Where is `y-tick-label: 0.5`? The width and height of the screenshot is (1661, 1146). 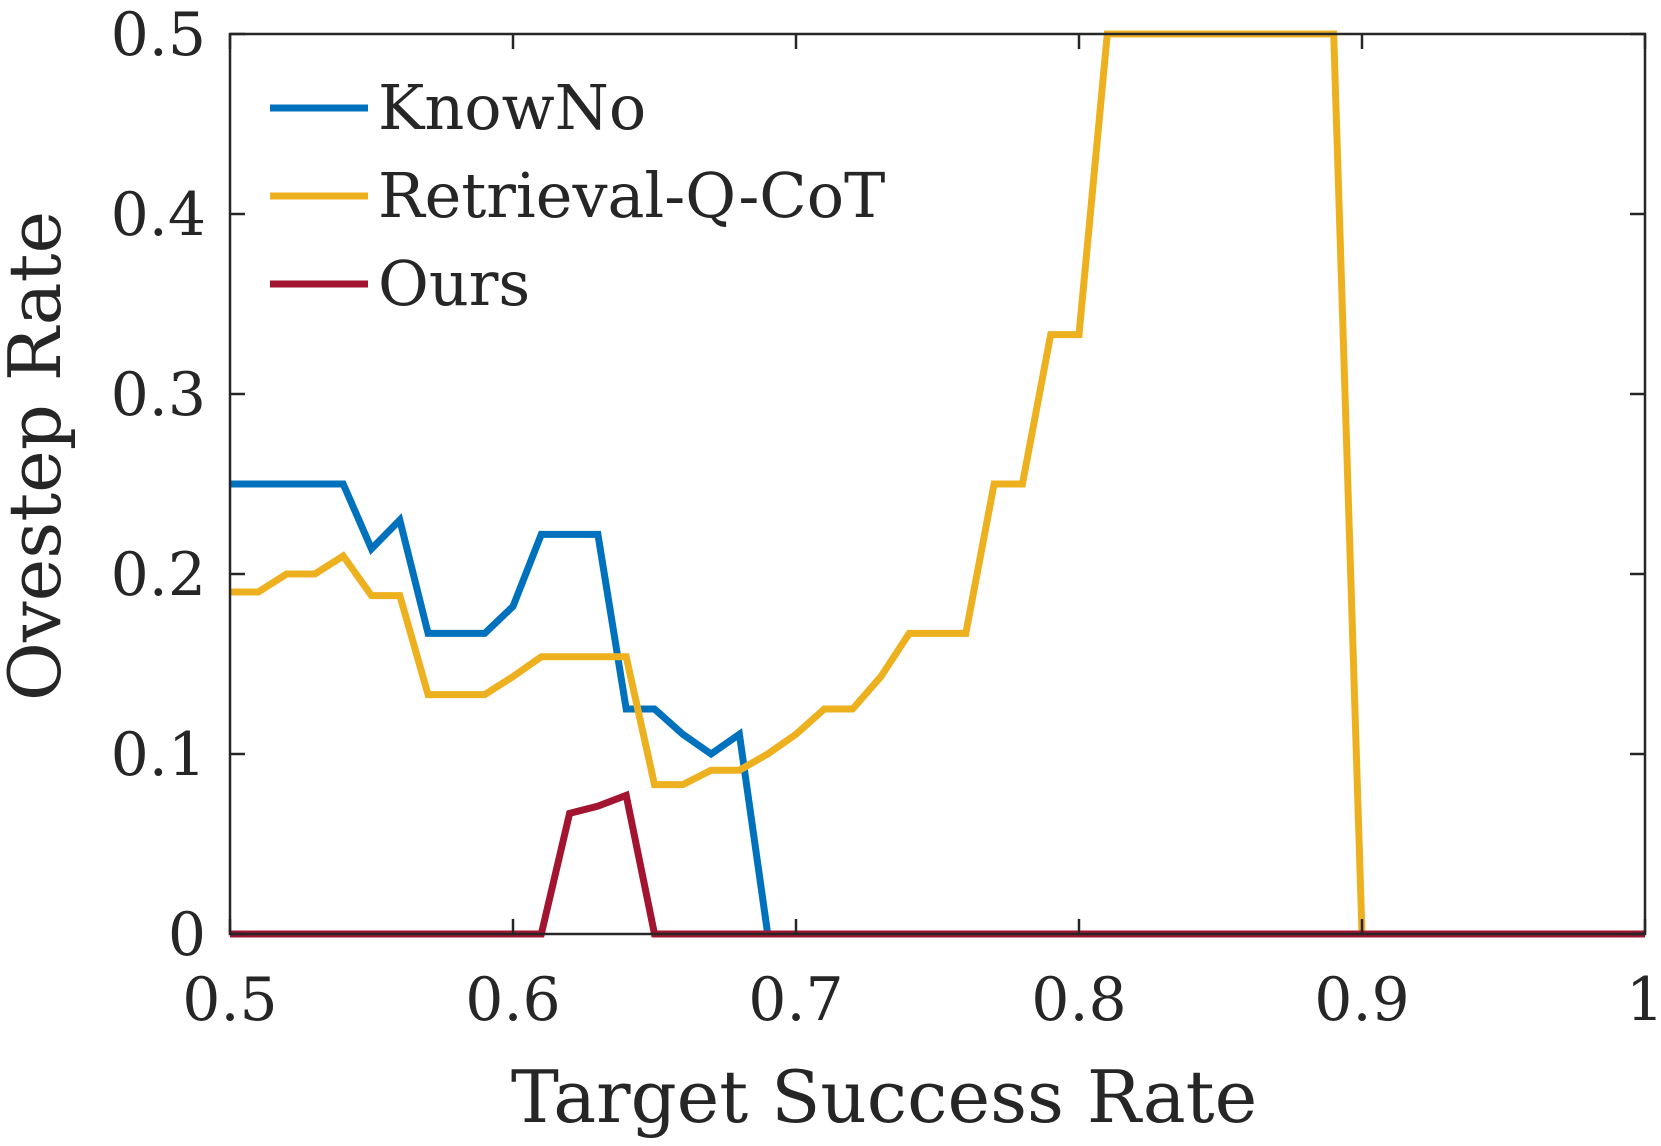 y-tick-label: 0.5 is located at coordinates (158, 35).